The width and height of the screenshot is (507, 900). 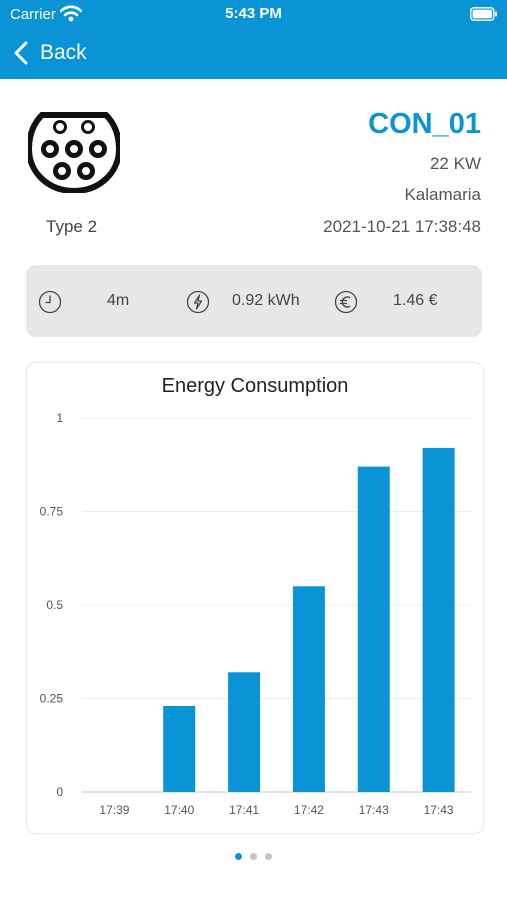 I want to click on connector-type-label: Type 2, so click(x=72, y=226).